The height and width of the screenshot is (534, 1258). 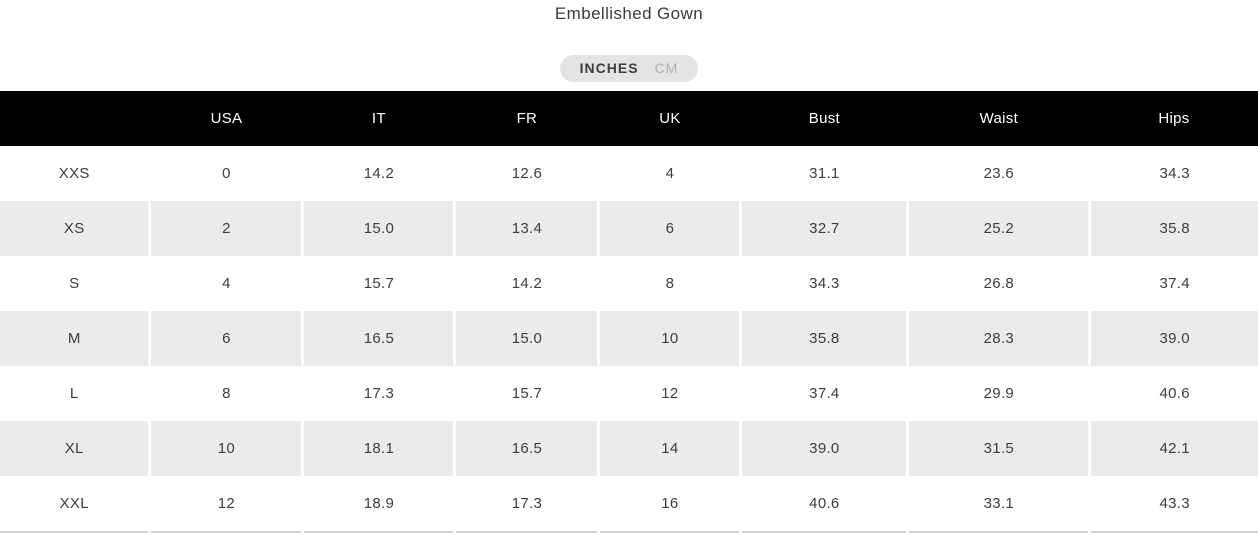 I want to click on column-header-it: IT, so click(x=378, y=118).